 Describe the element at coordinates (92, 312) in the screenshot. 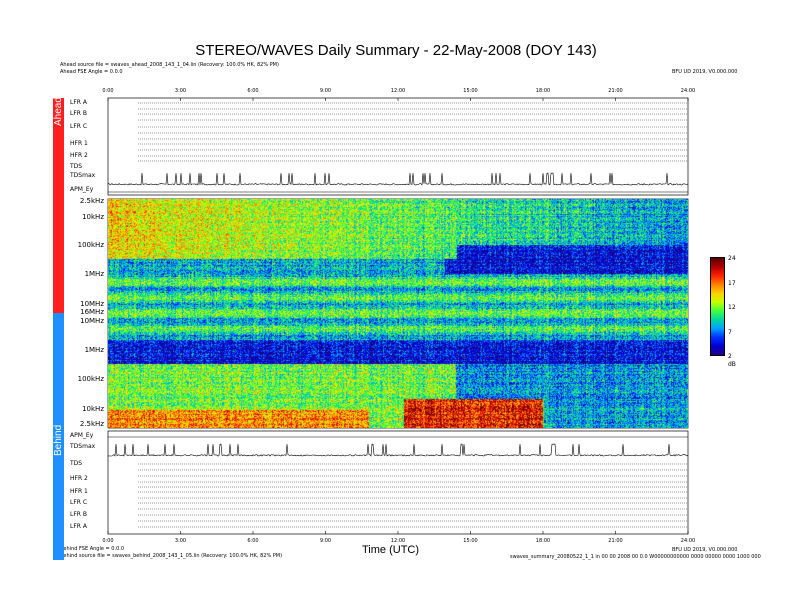

I see `frequency-tick-label: 16MHz` at that location.